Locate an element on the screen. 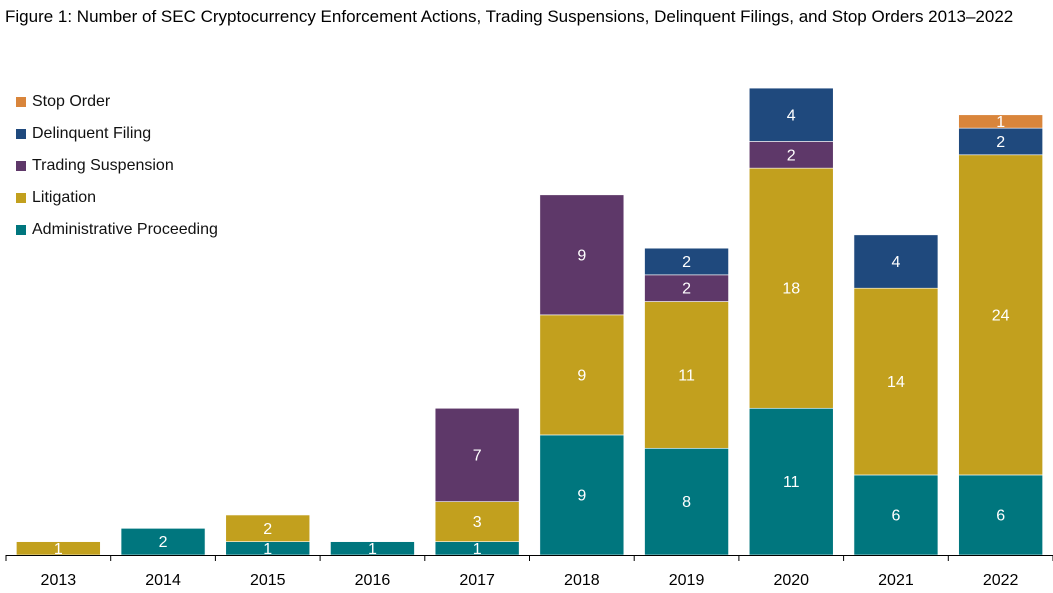 The width and height of the screenshot is (1053, 593). data-label: 8 is located at coordinates (686, 502).